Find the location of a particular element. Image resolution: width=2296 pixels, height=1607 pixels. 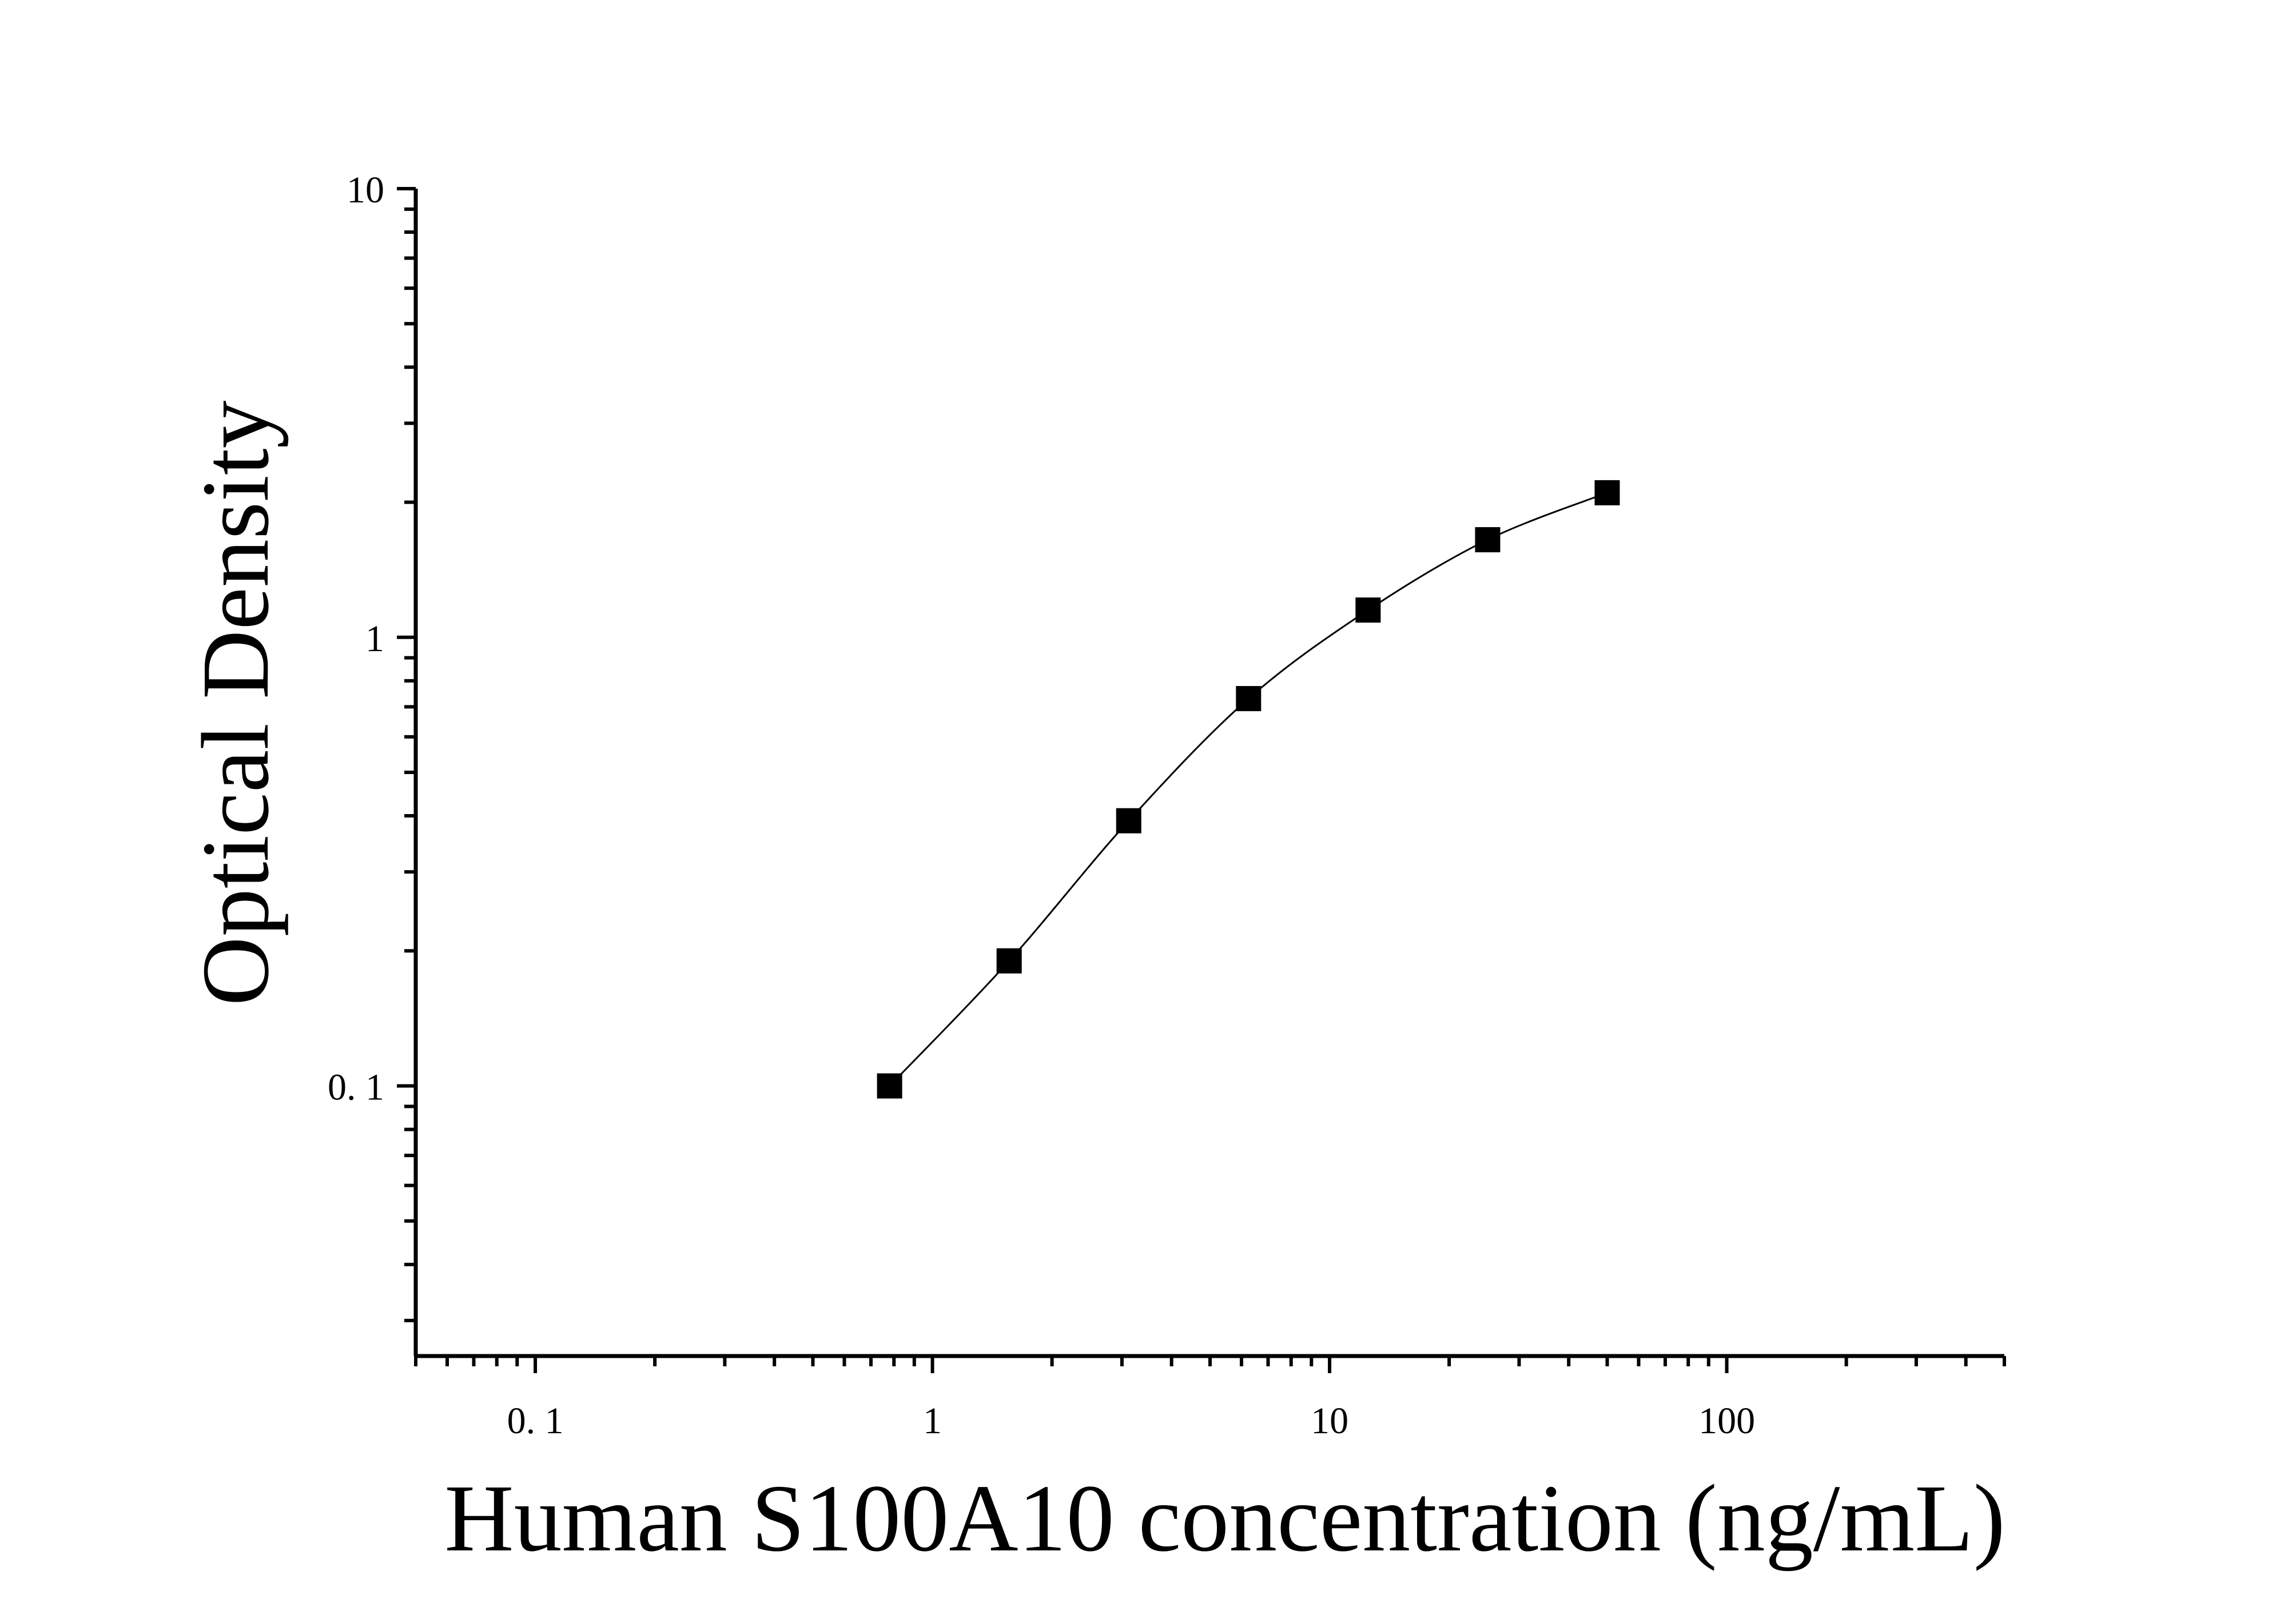

fit-curve is located at coordinates (1243, 795).